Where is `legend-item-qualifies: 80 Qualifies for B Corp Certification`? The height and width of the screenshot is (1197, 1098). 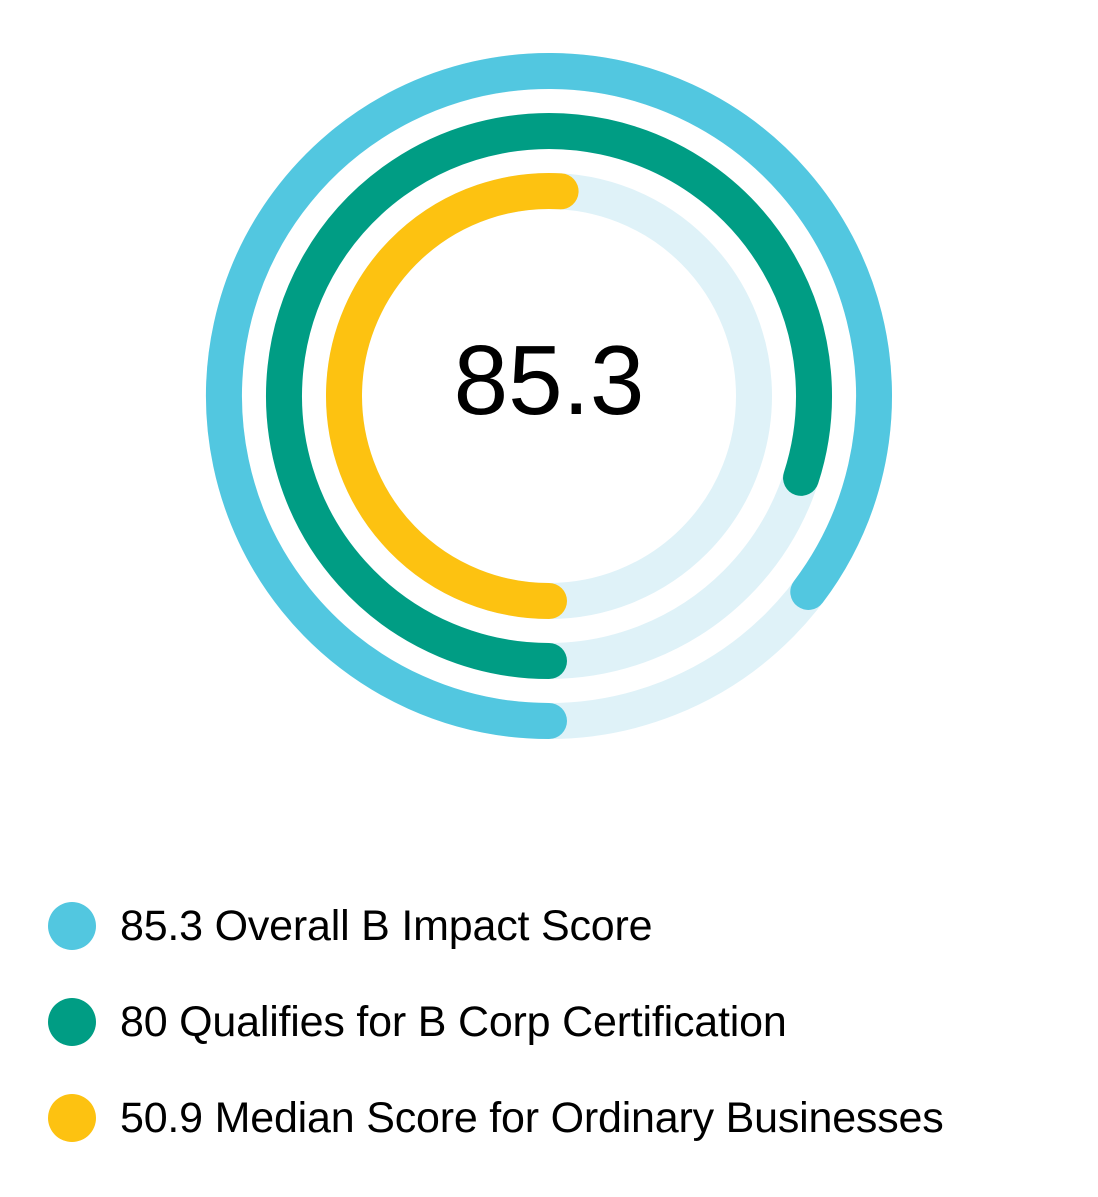
legend-item-qualifies: 80 Qualifies for B Corp Certification is located at coordinates (568, 1022).